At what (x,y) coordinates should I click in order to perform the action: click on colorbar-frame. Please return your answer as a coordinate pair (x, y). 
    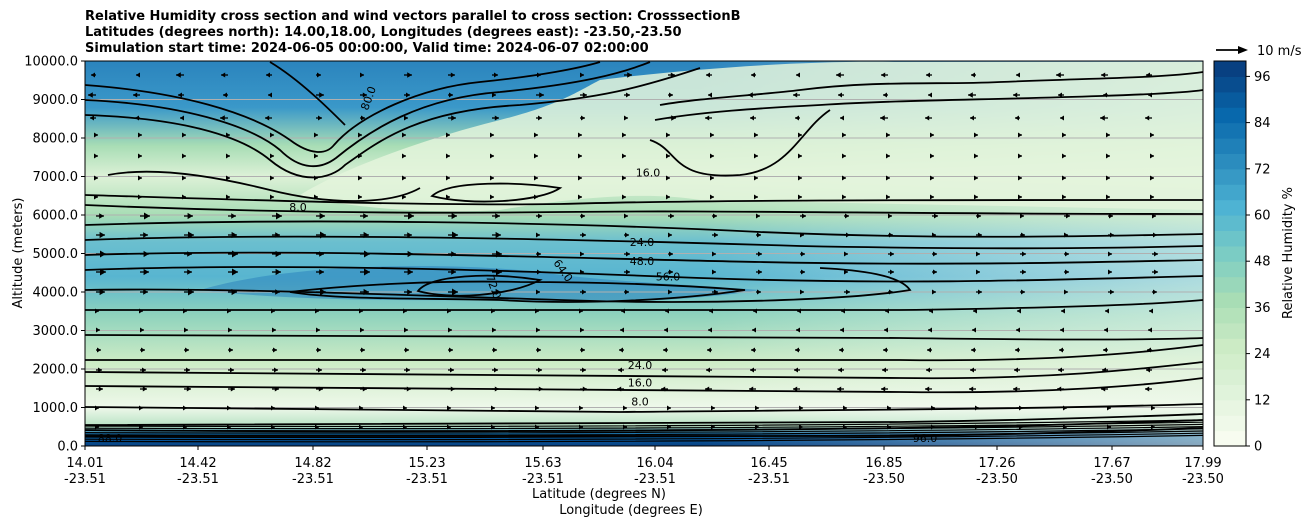
    Looking at the image, I should click on (1230, 253).